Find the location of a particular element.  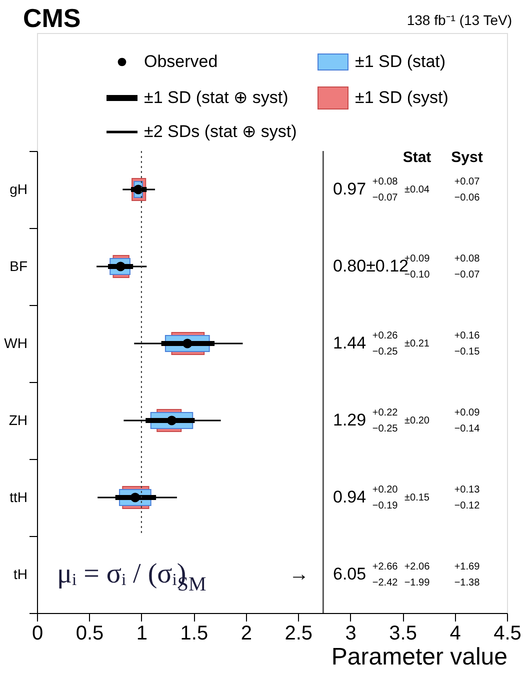

annotation: Stat is located at coordinates (417, 157).